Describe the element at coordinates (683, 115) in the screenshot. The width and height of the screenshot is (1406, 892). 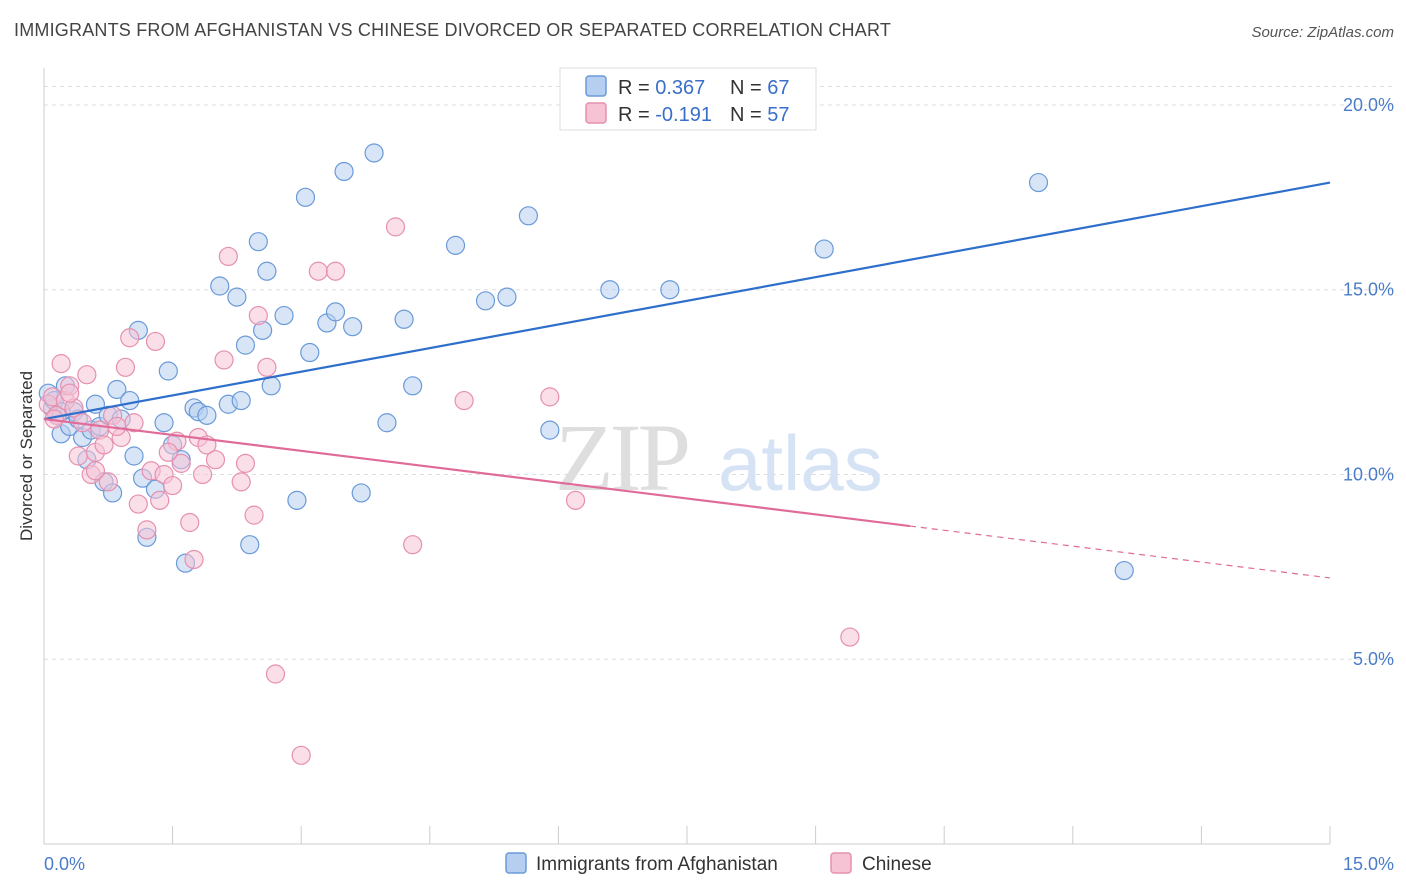
I see `legend-r-value-2: -0.191` at that location.